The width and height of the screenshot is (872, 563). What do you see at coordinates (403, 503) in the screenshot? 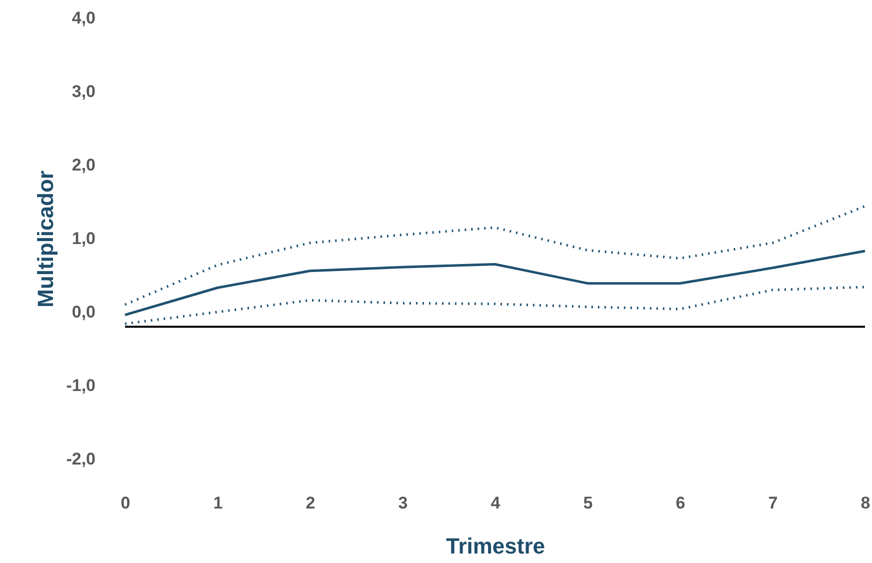
I see `x-tick-label: 3` at bounding box center [403, 503].